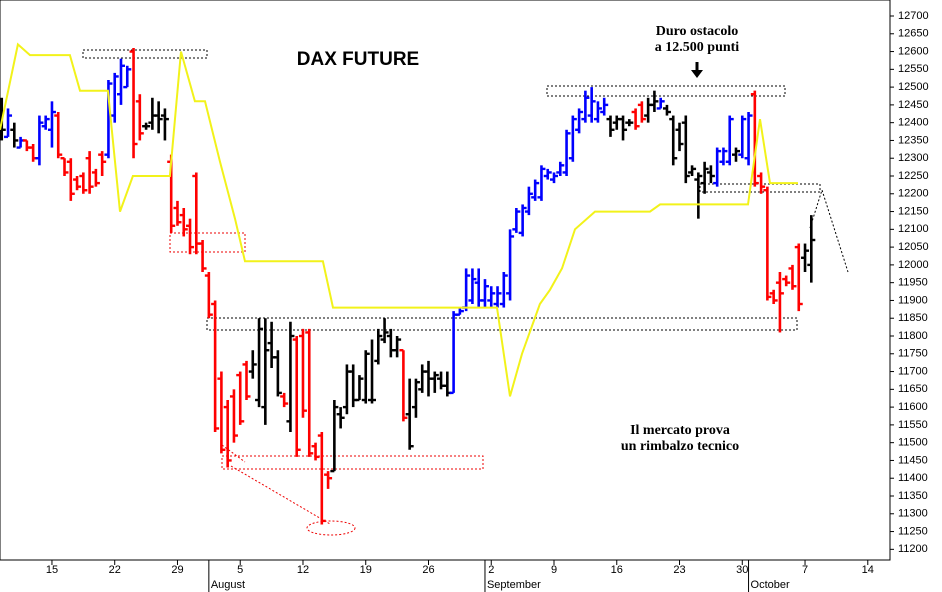 The width and height of the screenshot is (942, 592). What do you see at coordinates (868, 570) in the screenshot?
I see `x-tick-label: 14` at bounding box center [868, 570].